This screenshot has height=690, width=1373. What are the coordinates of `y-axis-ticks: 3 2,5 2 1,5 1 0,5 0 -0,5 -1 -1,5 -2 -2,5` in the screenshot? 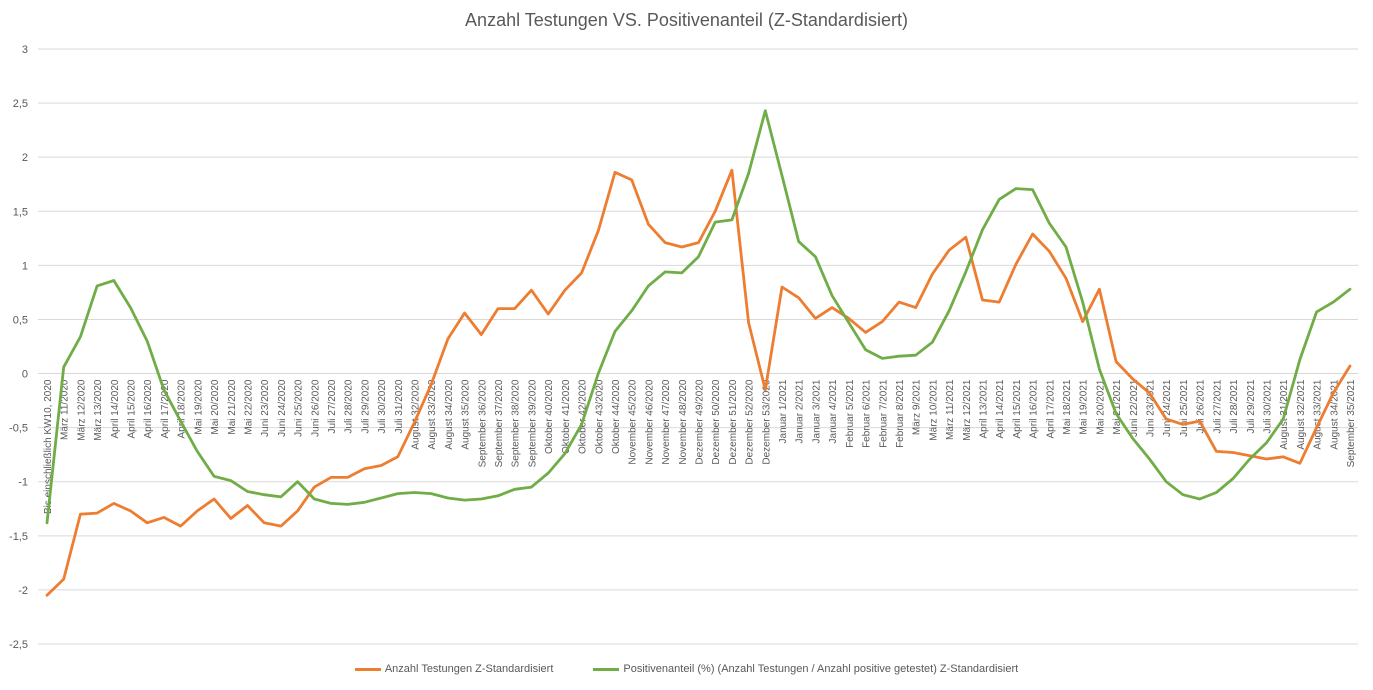 It's located at (18, 347).